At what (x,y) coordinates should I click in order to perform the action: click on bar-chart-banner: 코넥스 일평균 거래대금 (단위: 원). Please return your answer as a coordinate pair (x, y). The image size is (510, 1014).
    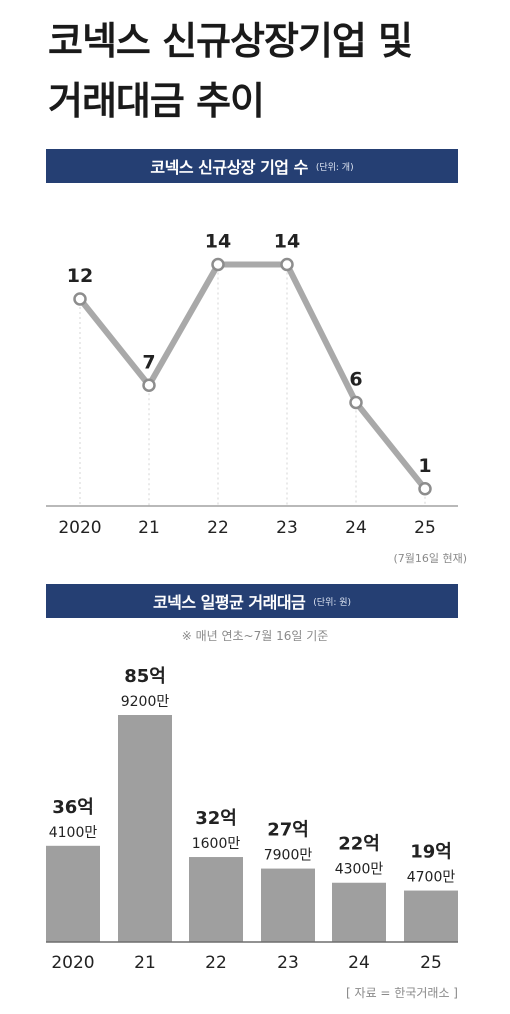
    Looking at the image, I should click on (252, 601).